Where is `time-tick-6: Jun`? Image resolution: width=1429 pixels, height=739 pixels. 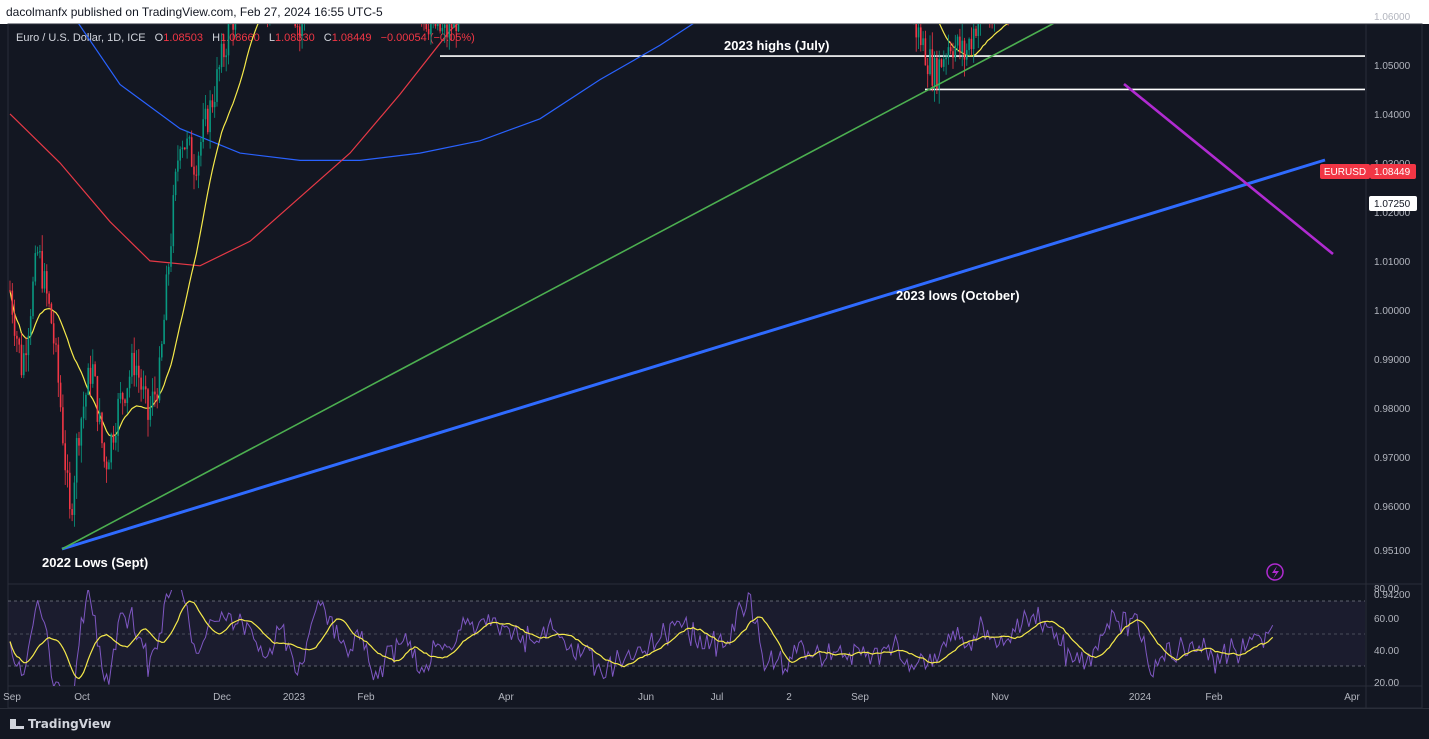
time-tick-6: Jun is located at coordinates (646, 697).